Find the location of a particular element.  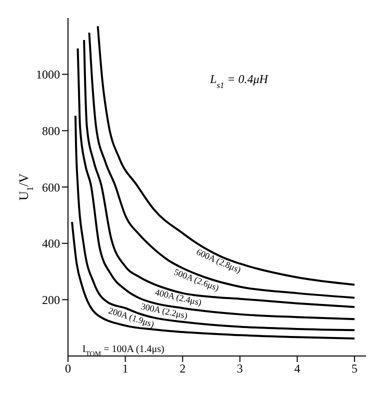

y-tick-label: 400 is located at coordinates (51, 243).